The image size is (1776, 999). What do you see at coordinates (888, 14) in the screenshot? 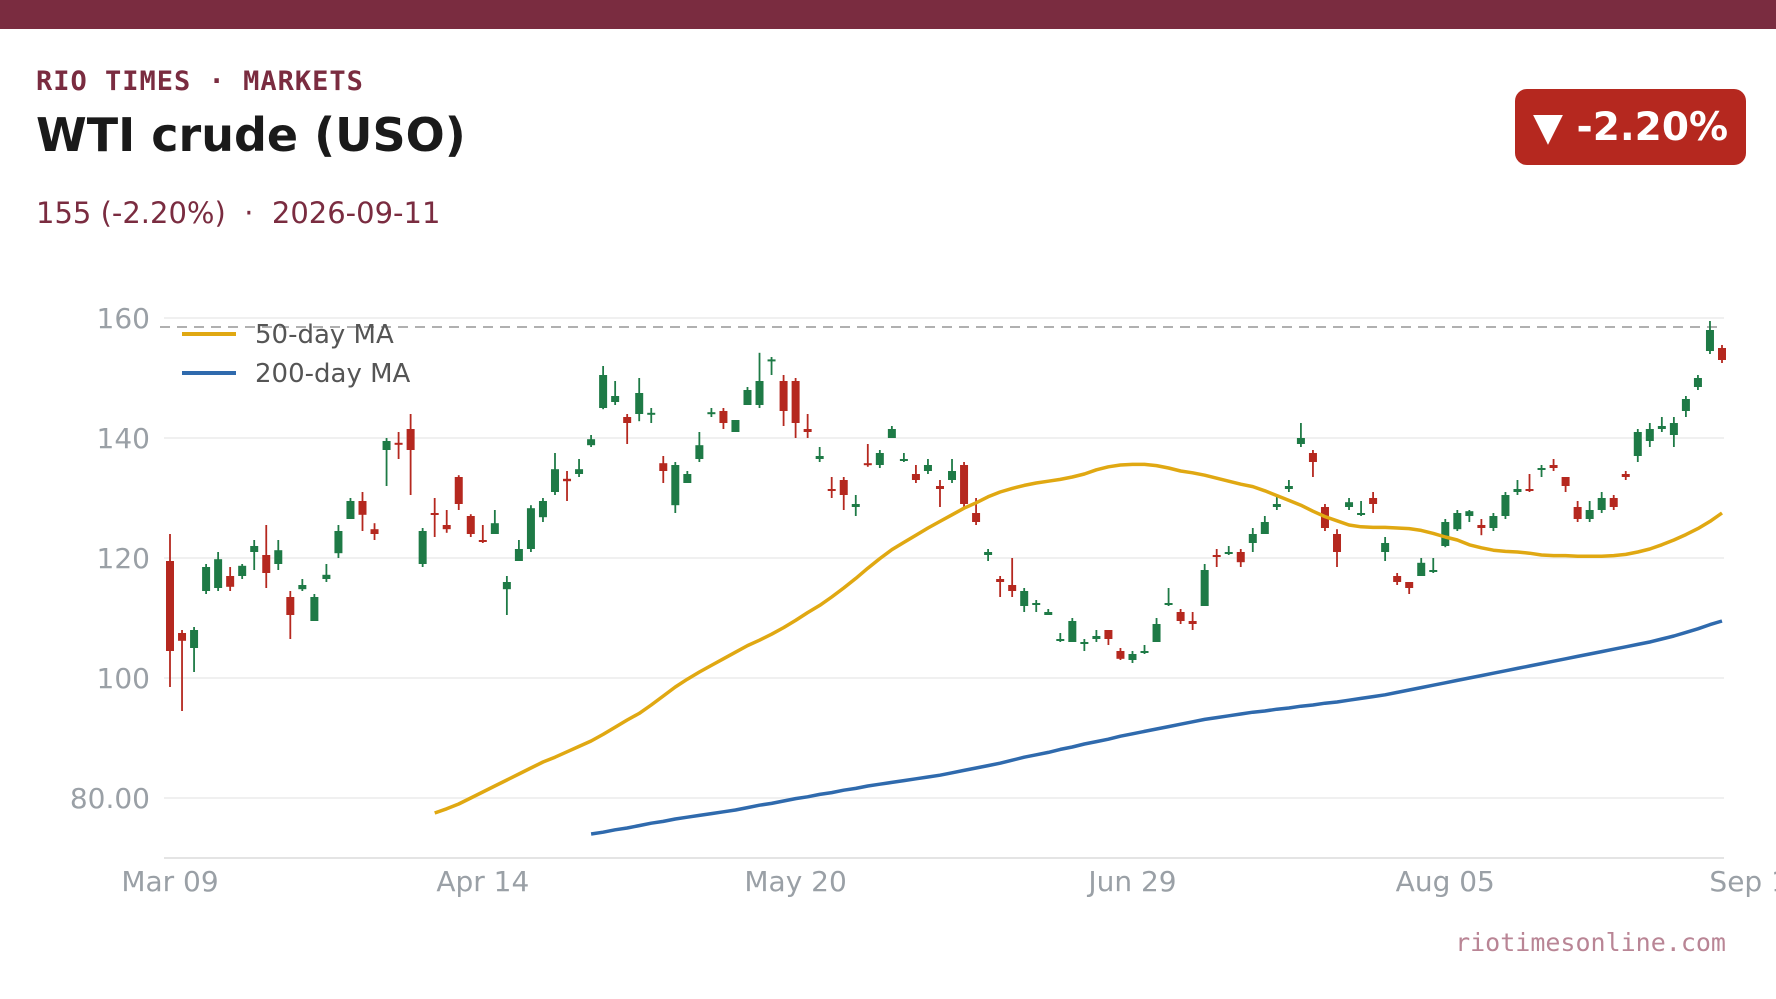
I see `top-accent-bar` at bounding box center [888, 14].